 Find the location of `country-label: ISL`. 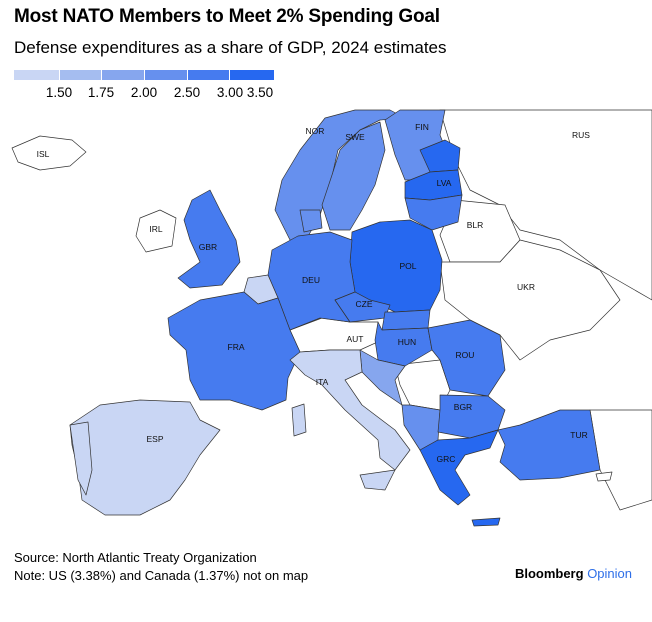

country-label: ISL is located at coordinates (43, 154).